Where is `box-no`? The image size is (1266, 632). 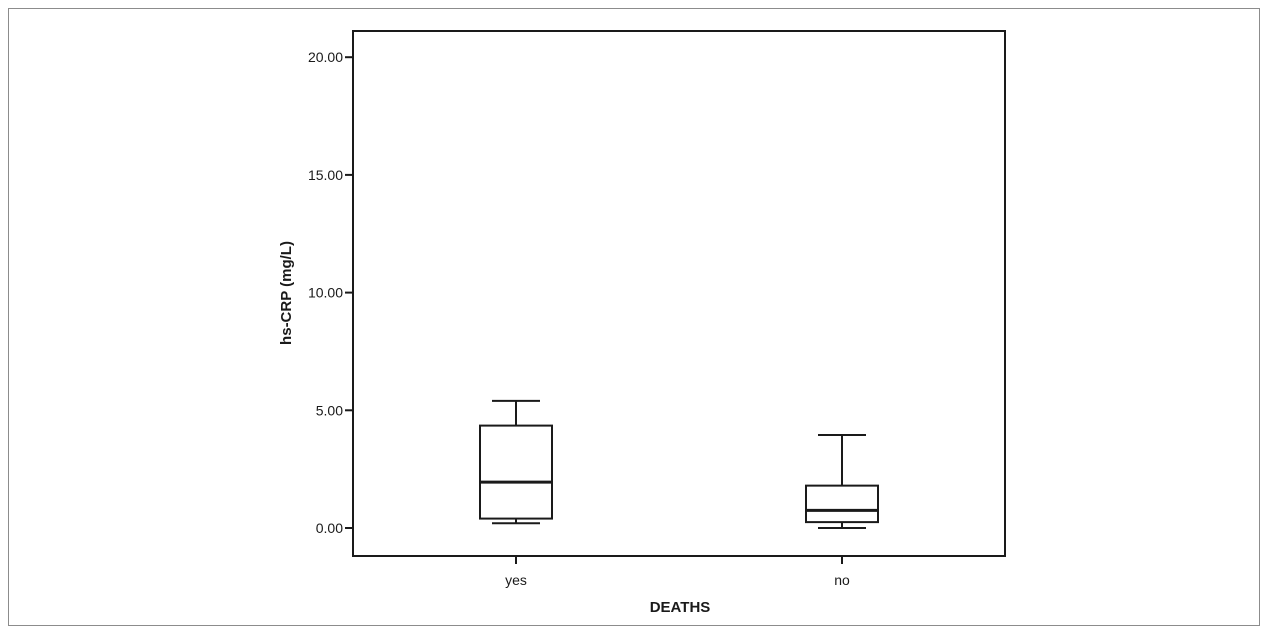 box-no is located at coordinates (842, 481).